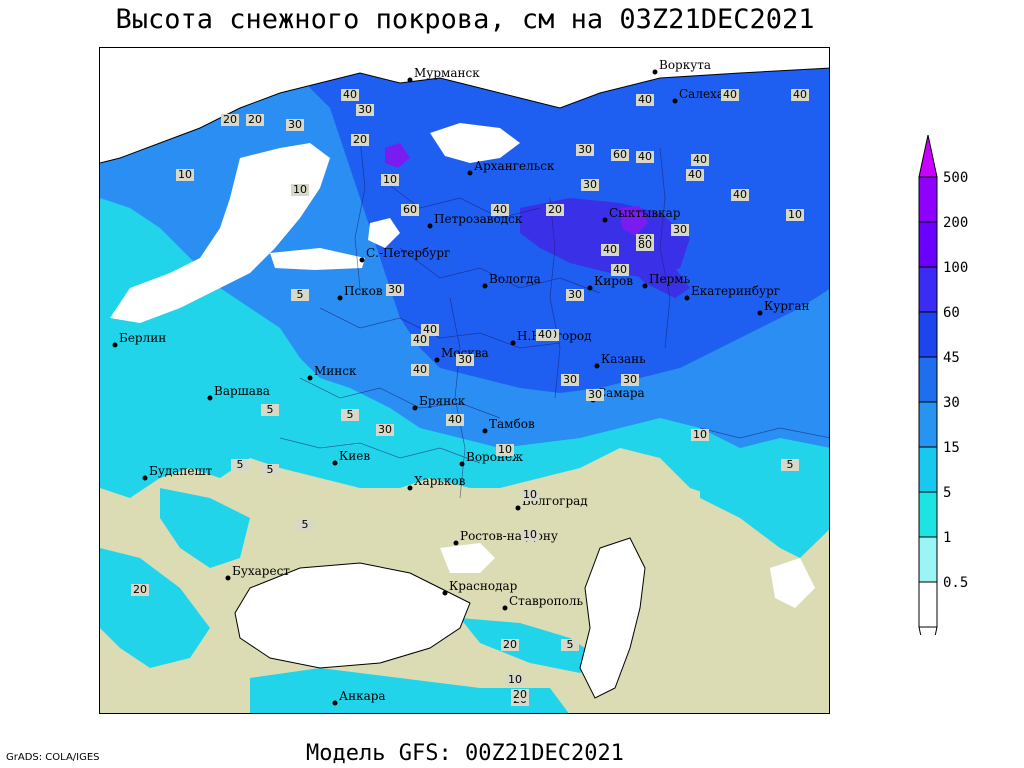  Describe the element at coordinates (467, 558) in the screenshot. I see `azov-sea` at that location.